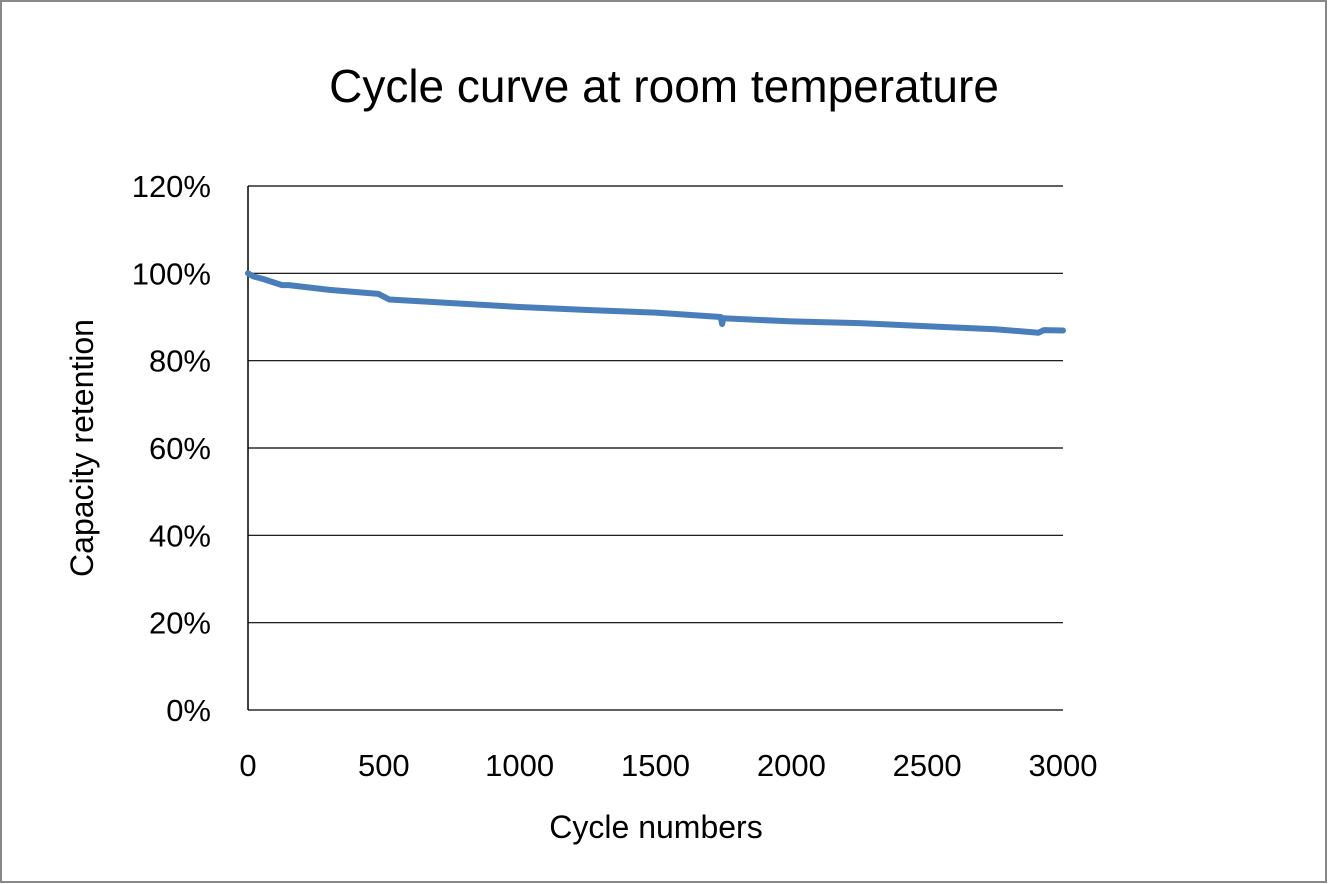 The image size is (1328, 884). I want to click on y-tick-label: 60%, so click(180, 448).